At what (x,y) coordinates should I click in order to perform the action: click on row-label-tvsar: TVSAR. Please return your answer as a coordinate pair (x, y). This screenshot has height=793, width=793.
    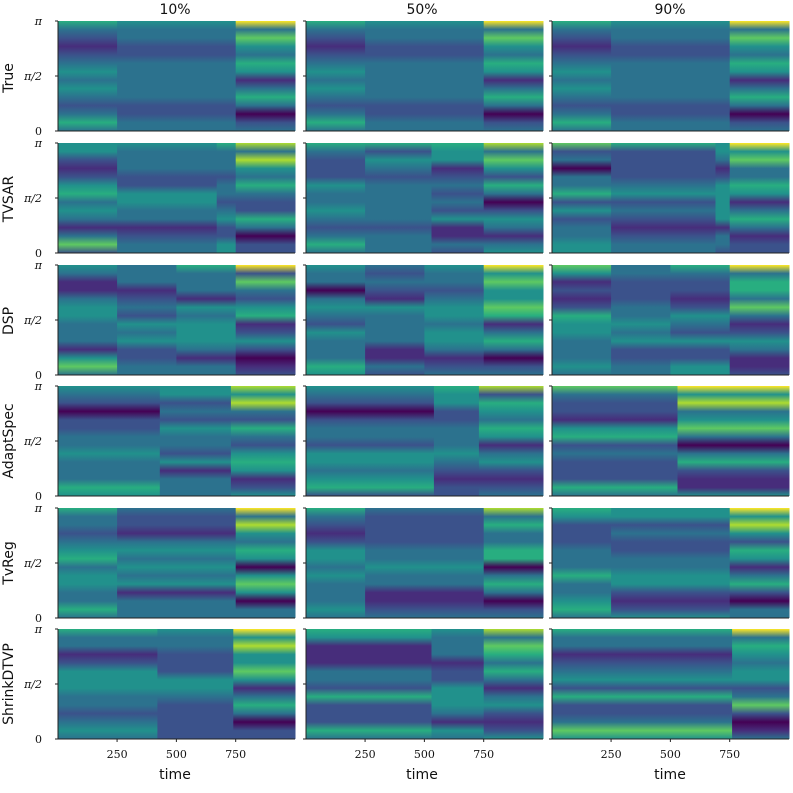
    Looking at the image, I should click on (9, 199).